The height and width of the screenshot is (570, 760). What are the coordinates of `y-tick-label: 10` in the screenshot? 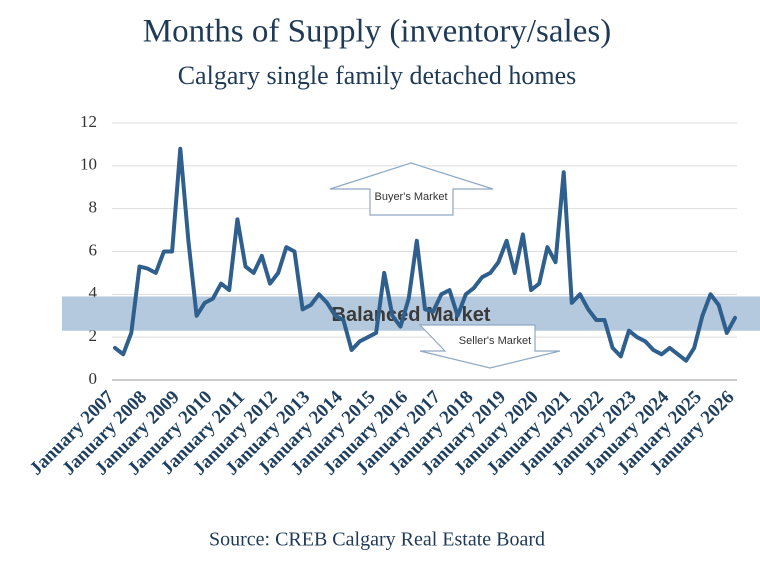 It's located at (88, 164).